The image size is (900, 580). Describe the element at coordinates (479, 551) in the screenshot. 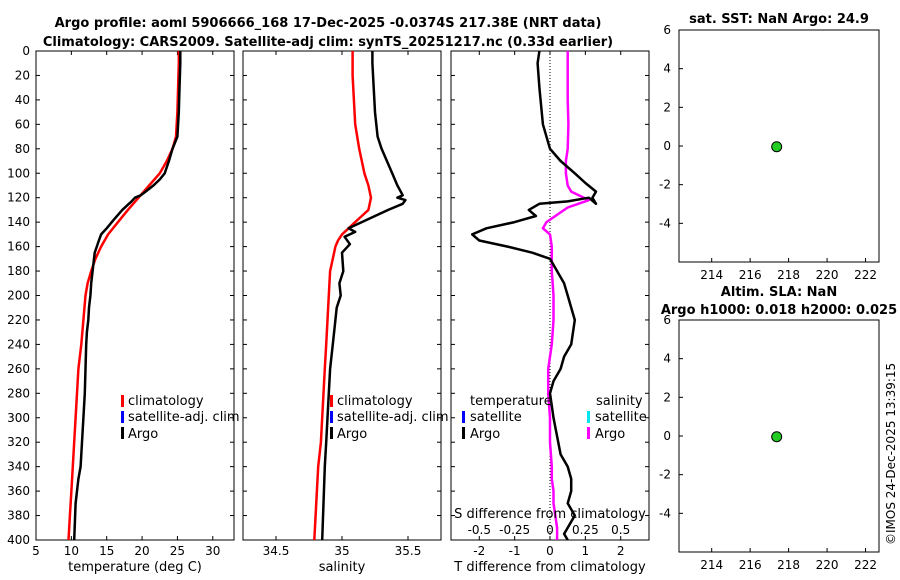

I see `x-tick-label: -2` at that location.